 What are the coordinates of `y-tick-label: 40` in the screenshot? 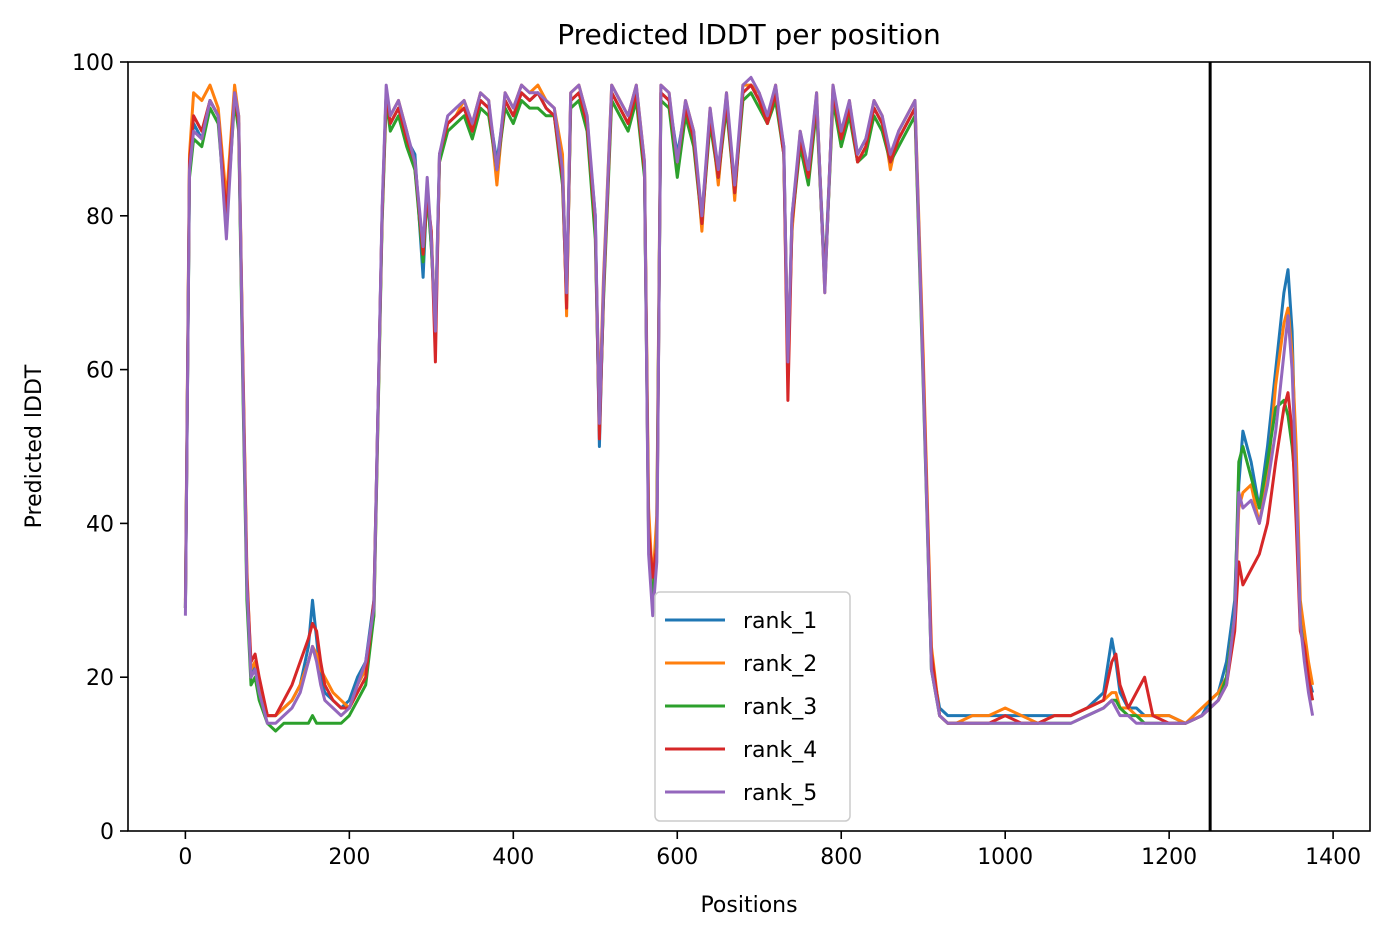 It's located at (100, 524).